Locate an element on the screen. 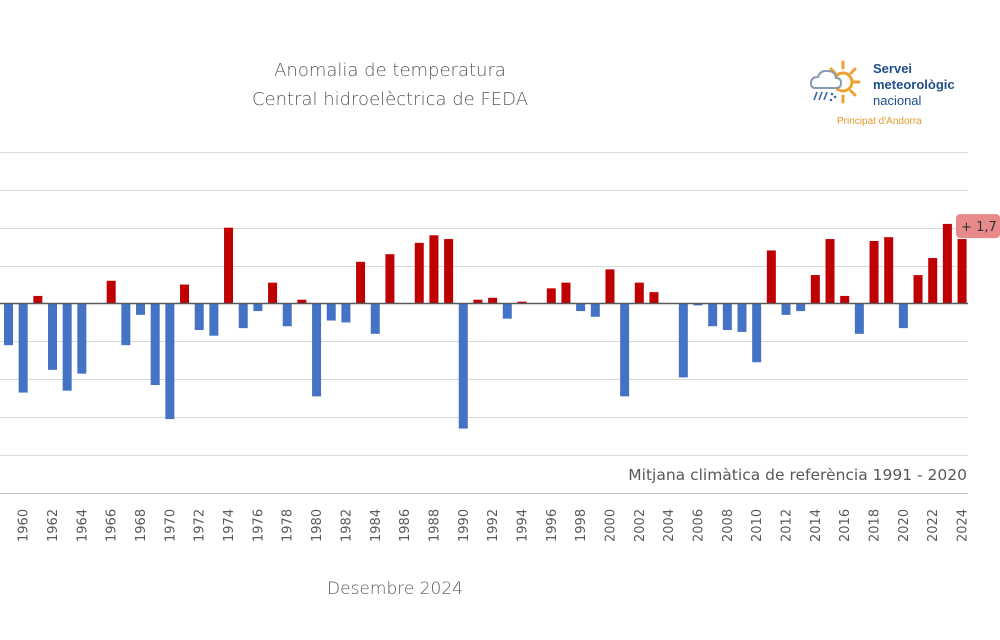 The image size is (1000, 640). bar-2021 is located at coordinates (918, 289).